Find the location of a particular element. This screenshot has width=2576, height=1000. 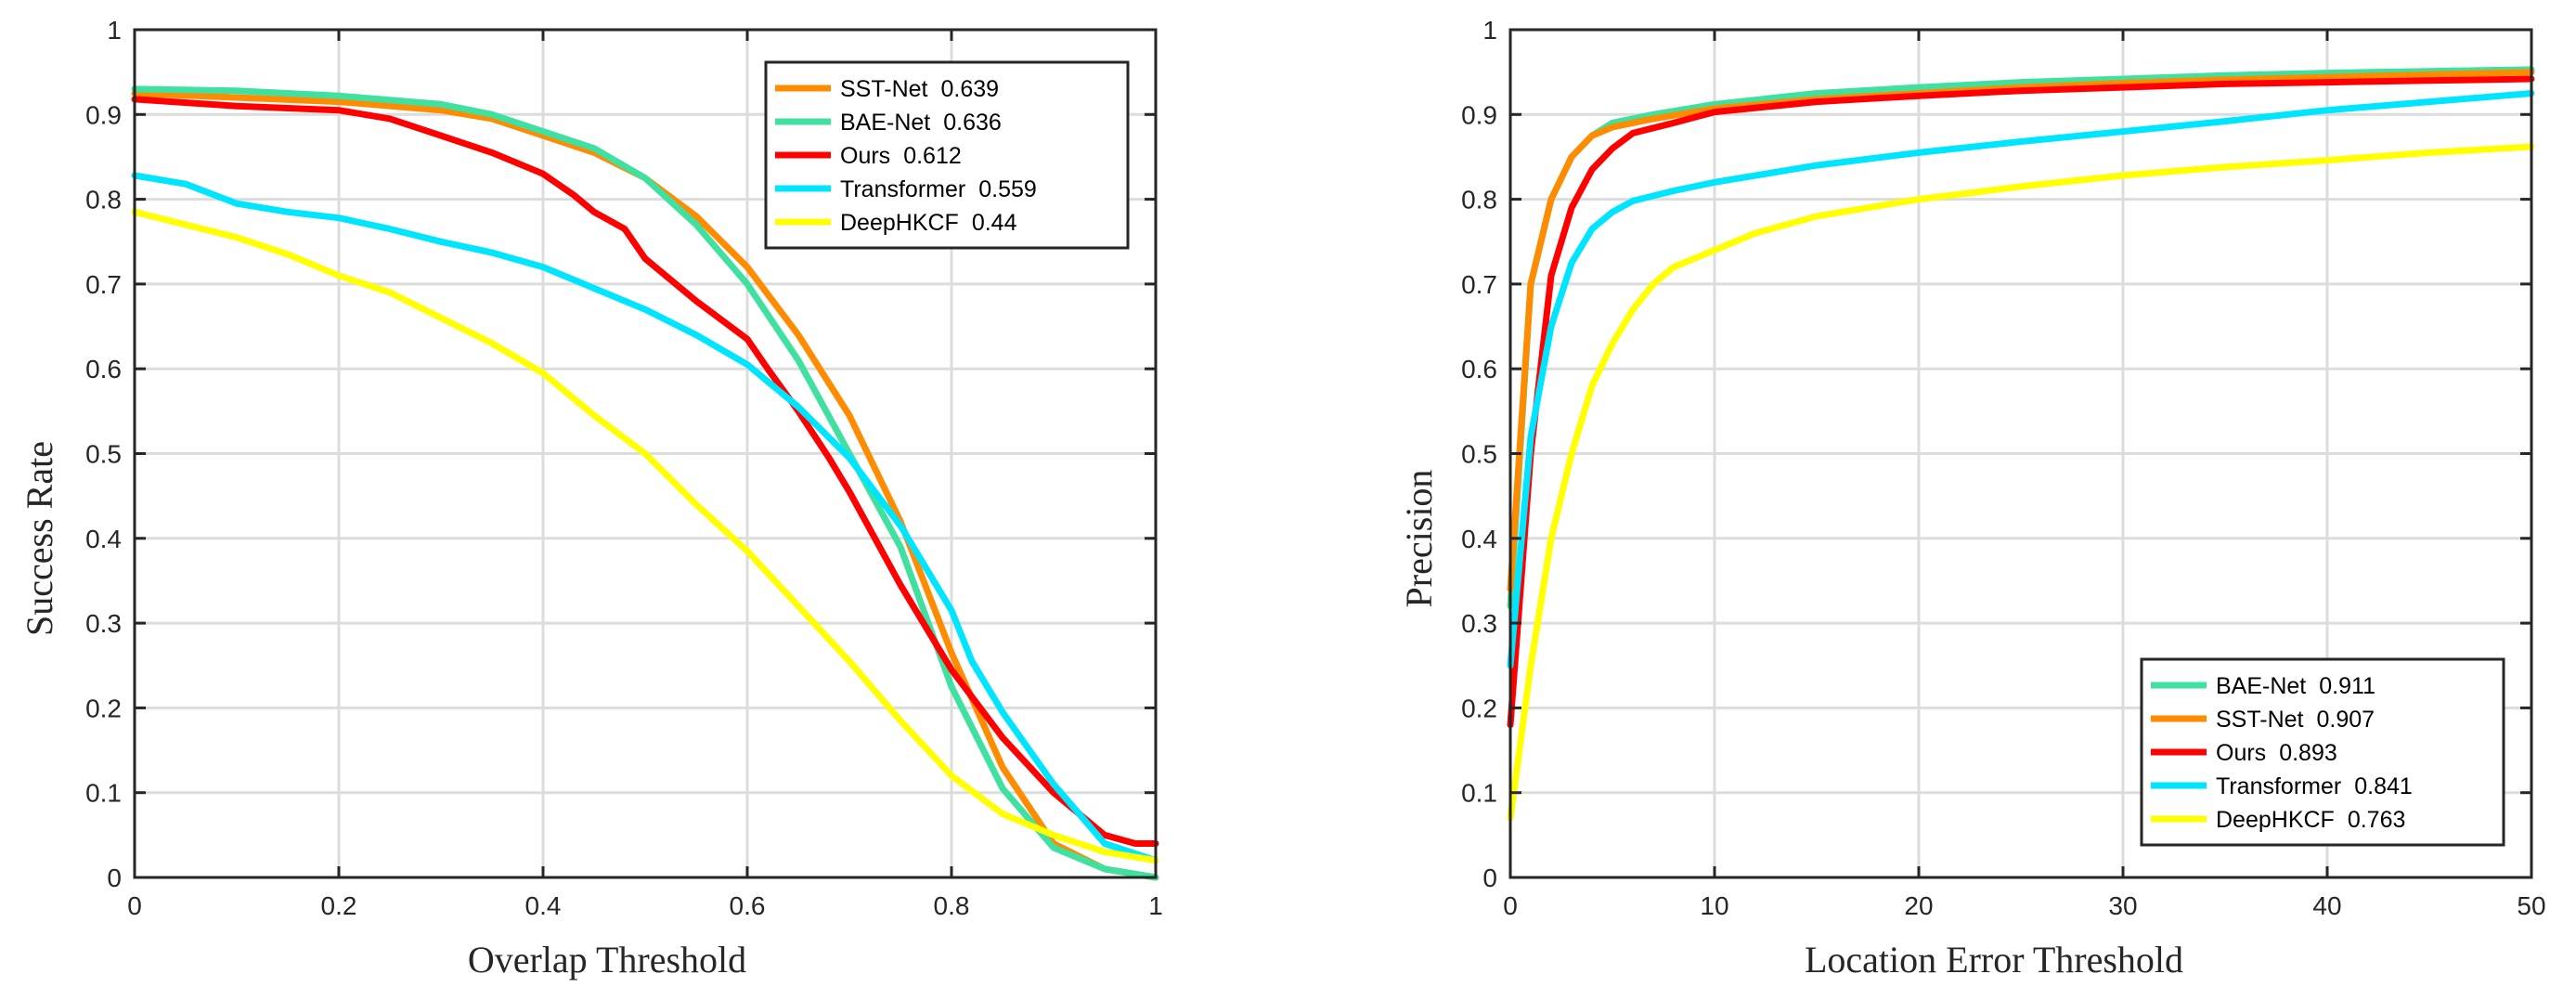

legend-score: 0.559 is located at coordinates (1007, 189).